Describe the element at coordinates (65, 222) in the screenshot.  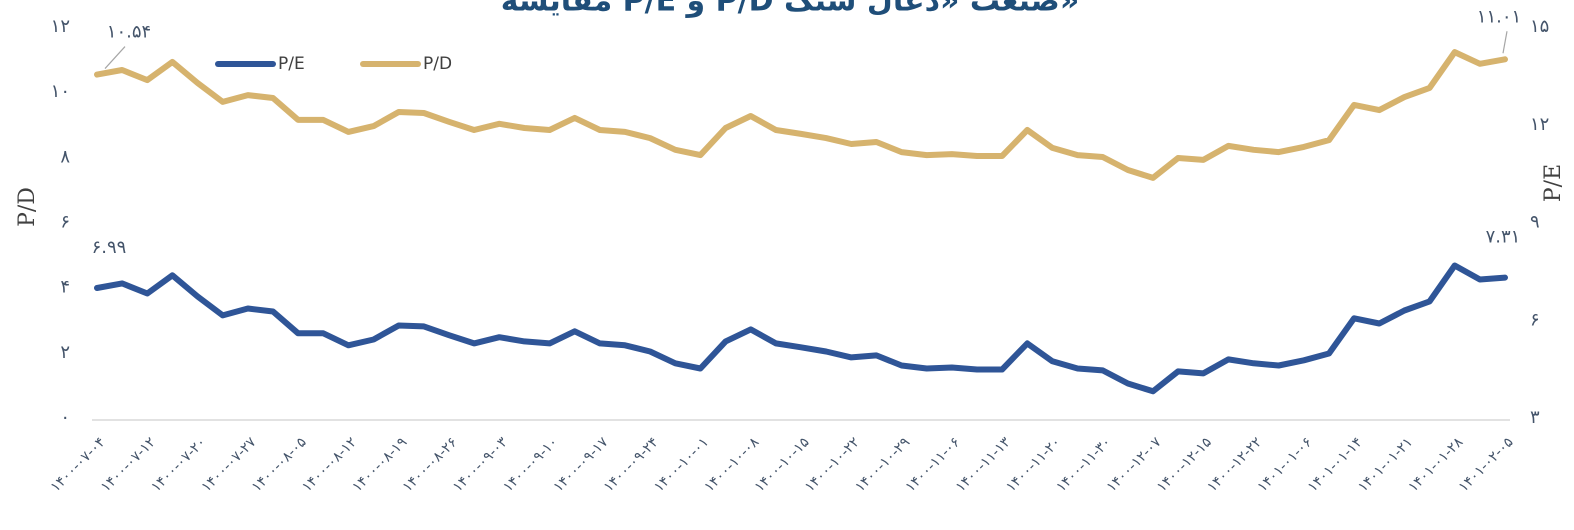
I see `y-tick-label: ۶` at that location.